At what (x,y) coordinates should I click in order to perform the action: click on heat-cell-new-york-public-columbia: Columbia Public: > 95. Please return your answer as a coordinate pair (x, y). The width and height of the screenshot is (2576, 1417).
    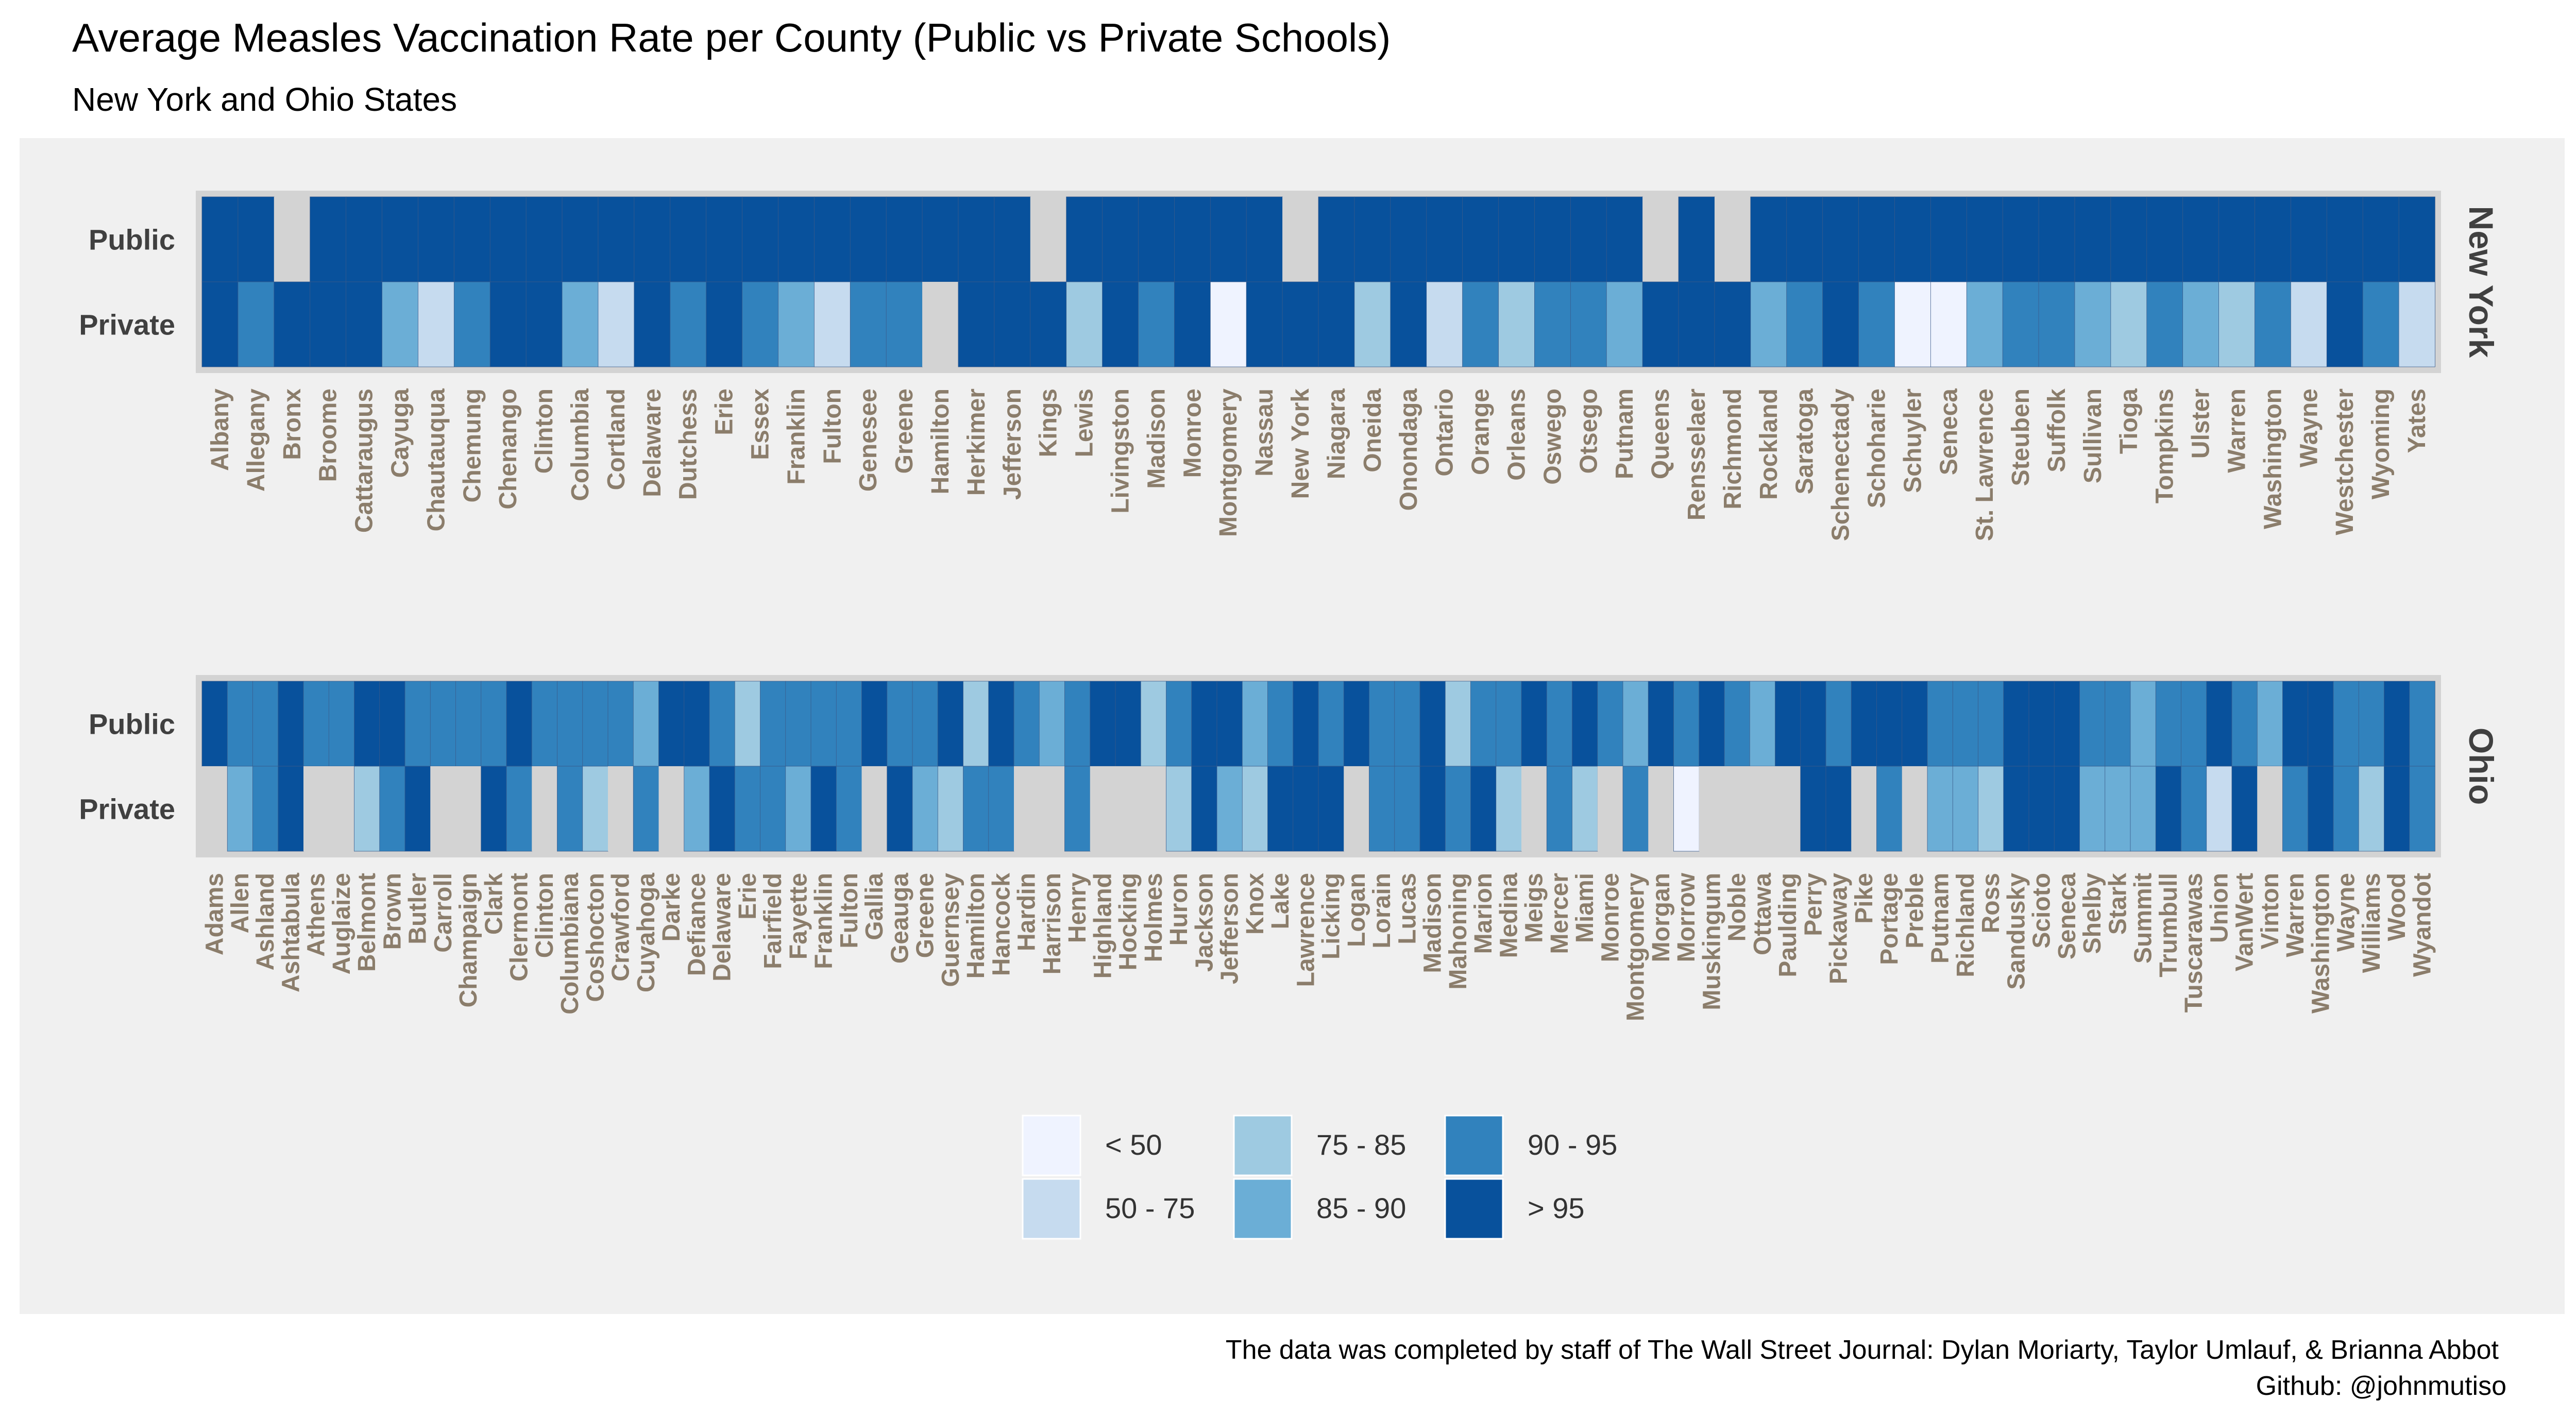
    Looking at the image, I should click on (581, 239).